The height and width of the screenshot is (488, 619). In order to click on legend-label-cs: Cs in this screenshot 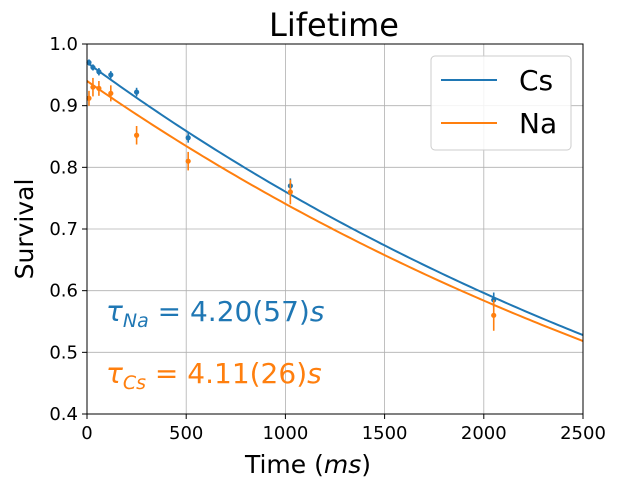, I will do `click(536, 80)`.